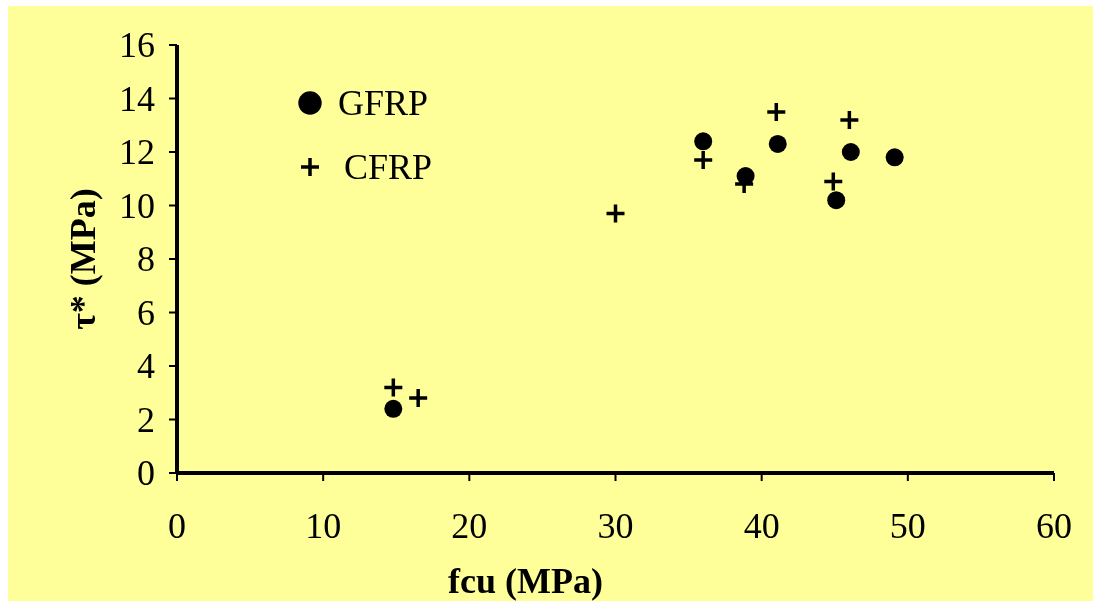 This screenshot has height=601, width=1093. Describe the element at coordinates (469, 526) in the screenshot. I see `x-tick-label: 20` at that location.